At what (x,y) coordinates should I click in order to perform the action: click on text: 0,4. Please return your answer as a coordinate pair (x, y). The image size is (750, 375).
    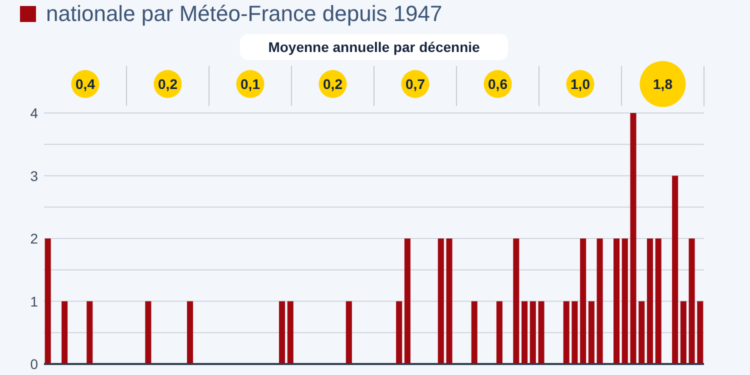
    Looking at the image, I should click on (86, 84).